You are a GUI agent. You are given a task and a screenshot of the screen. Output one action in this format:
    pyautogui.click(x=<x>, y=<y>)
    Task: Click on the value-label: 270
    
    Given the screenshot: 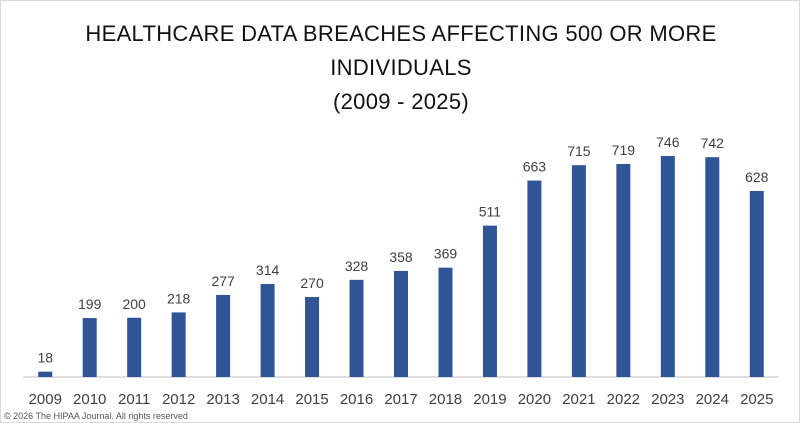 What is the action you would take?
    pyautogui.click(x=312, y=283)
    